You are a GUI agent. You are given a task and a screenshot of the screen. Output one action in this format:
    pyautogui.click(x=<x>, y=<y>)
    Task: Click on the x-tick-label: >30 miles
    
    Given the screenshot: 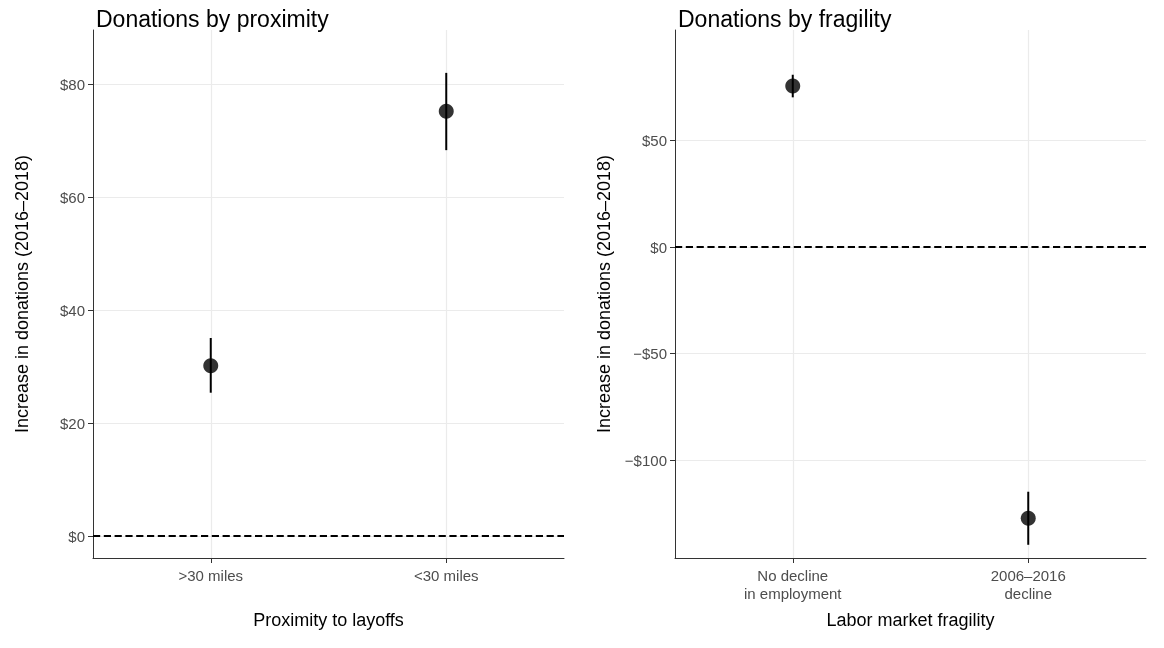 What is the action you would take?
    pyautogui.click(x=211, y=575)
    